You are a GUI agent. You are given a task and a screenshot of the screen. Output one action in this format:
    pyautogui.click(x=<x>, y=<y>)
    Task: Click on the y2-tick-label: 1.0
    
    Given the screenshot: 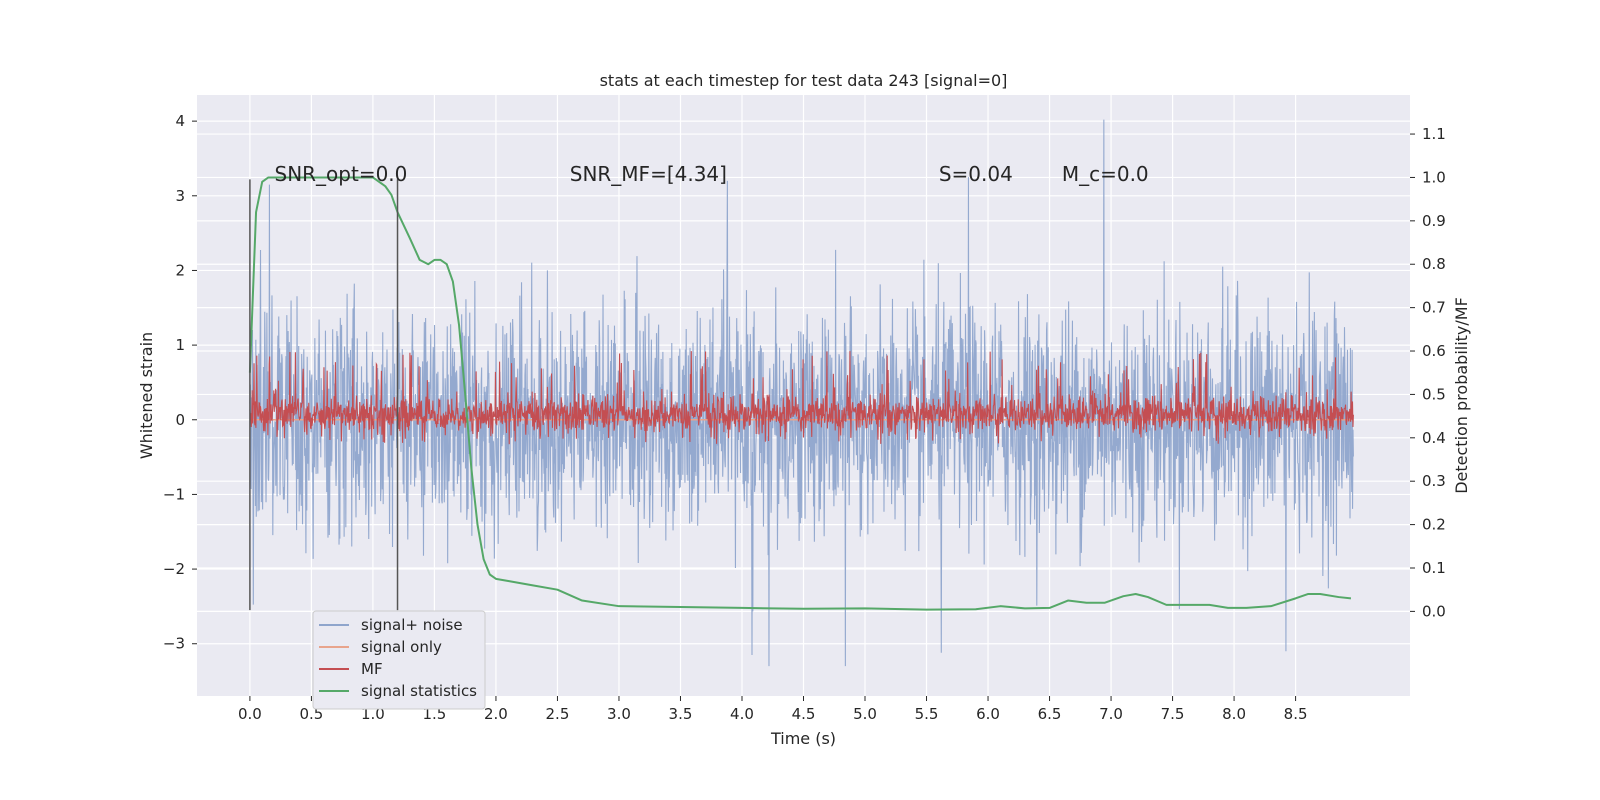 What is the action you would take?
    pyautogui.click(x=1434, y=177)
    